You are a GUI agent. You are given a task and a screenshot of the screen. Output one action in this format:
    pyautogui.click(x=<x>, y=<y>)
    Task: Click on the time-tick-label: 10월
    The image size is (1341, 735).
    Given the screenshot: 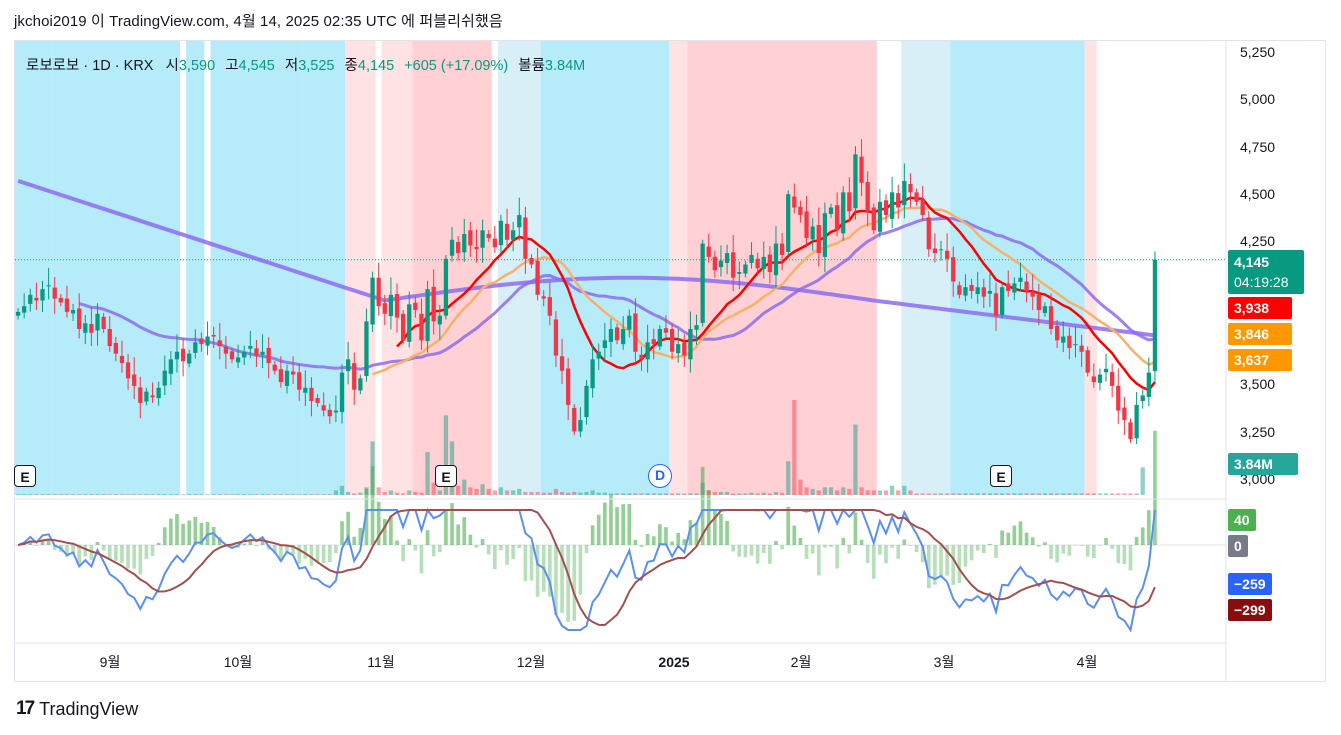 What is the action you would take?
    pyautogui.click(x=238, y=662)
    